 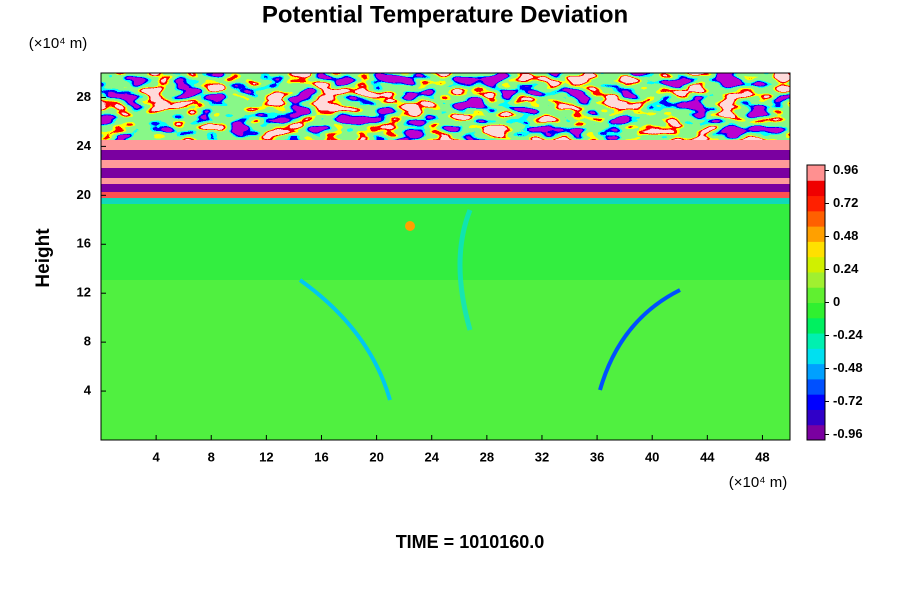 I want to click on x-tick-label: 4, so click(x=157, y=456).